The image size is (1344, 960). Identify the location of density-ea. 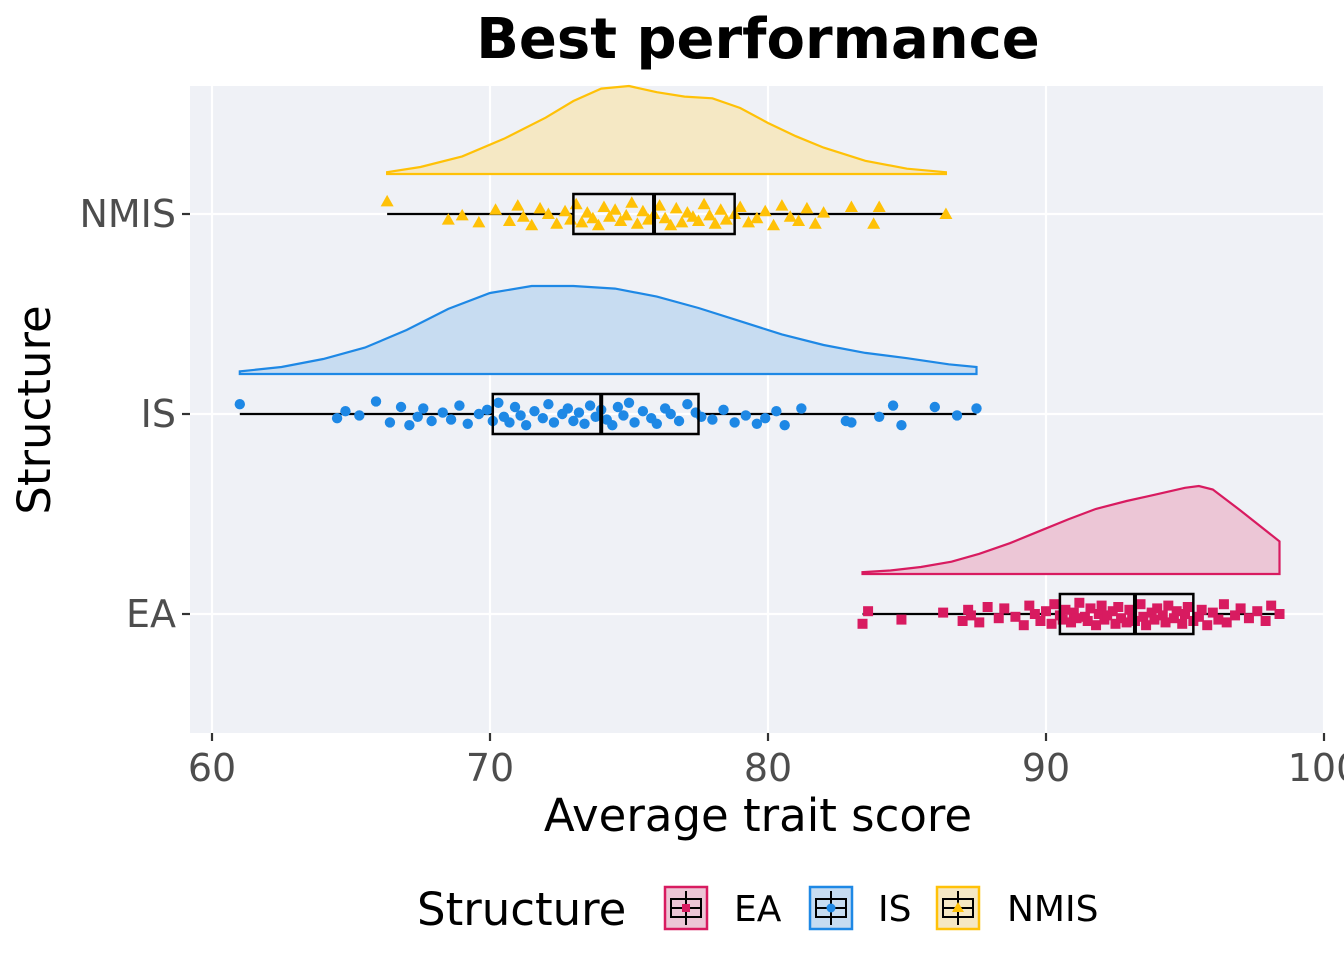
(1071, 530).